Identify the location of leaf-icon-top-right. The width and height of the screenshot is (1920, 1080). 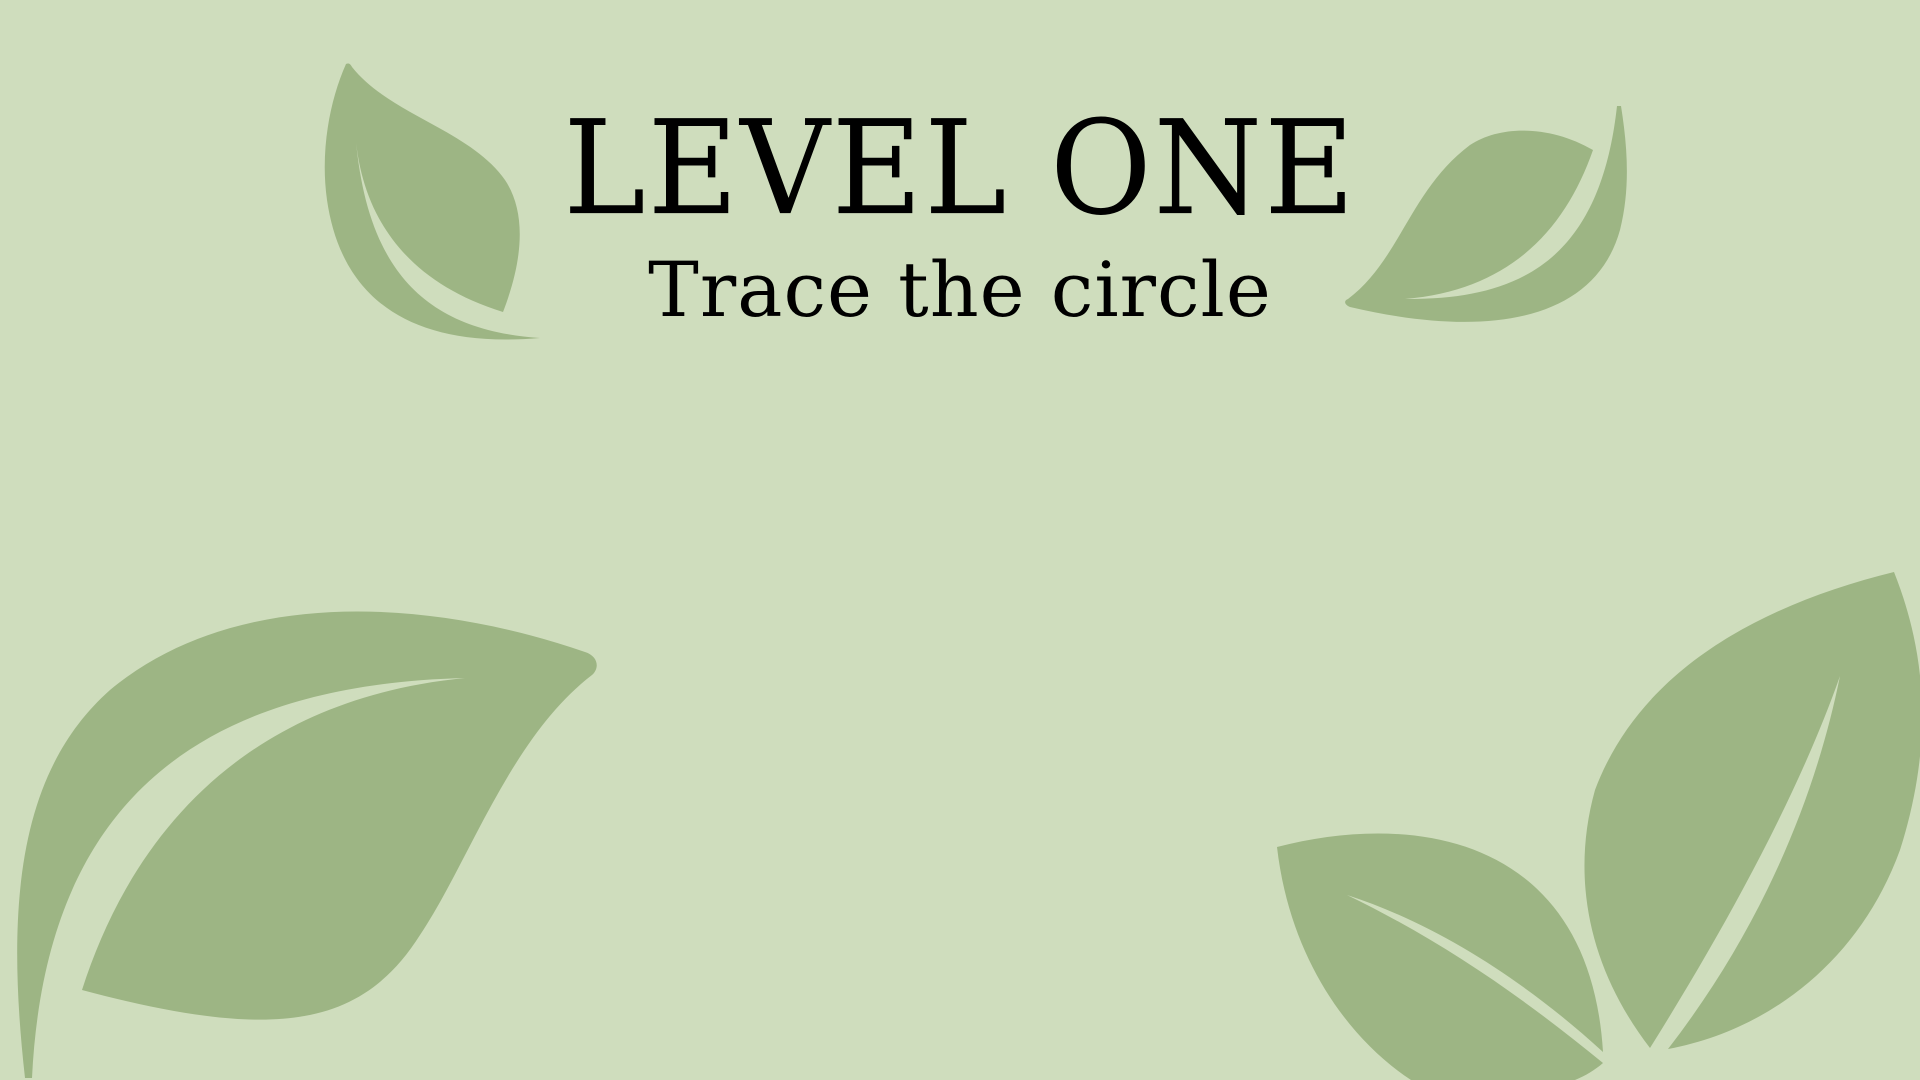
(1486, 214).